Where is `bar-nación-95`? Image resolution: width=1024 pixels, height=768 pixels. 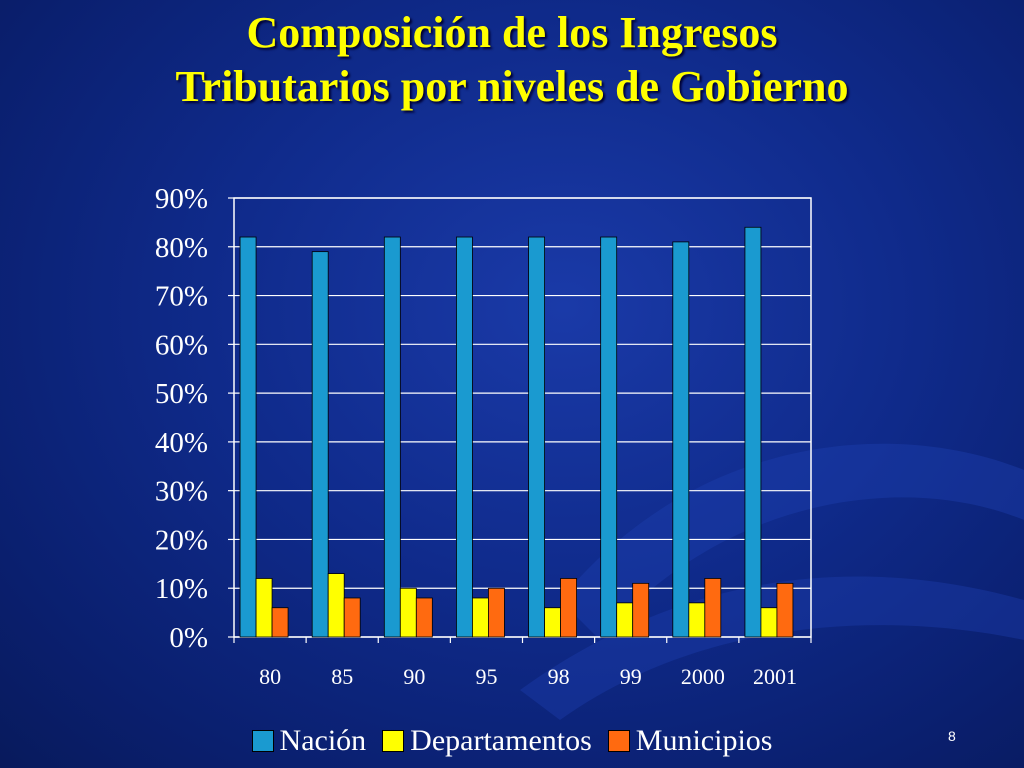
bar-nación-95 is located at coordinates (464, 437).